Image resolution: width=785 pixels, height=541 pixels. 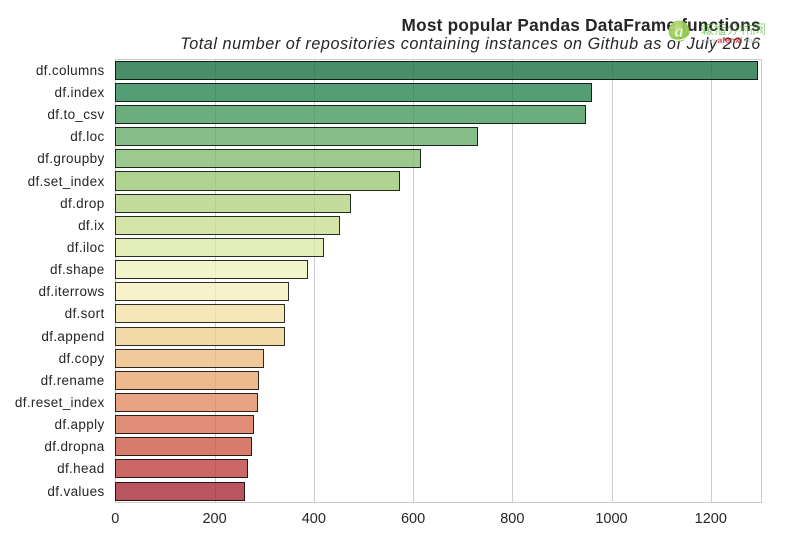 What do you see at coordinates (710, 40) in the screenshot?
I see `svg-text: www.` at bounding box center [710, 40].